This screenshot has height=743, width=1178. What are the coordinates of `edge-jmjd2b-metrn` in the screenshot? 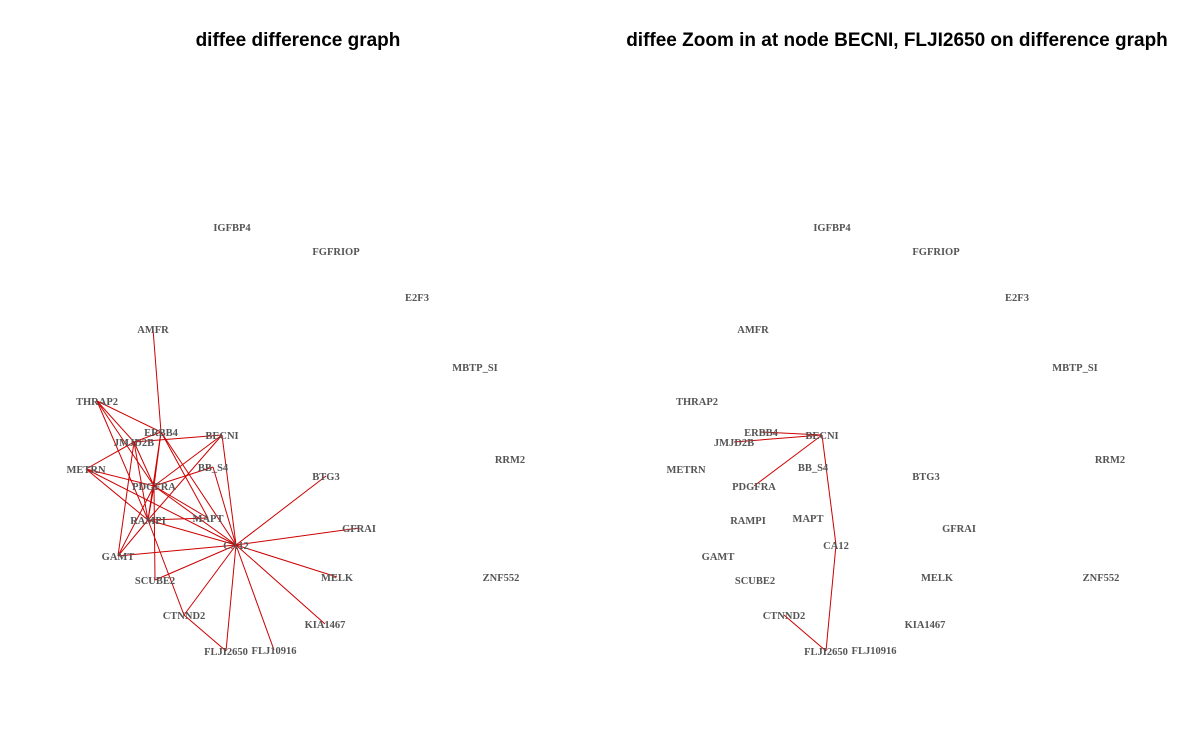 It's located at (110, 455).